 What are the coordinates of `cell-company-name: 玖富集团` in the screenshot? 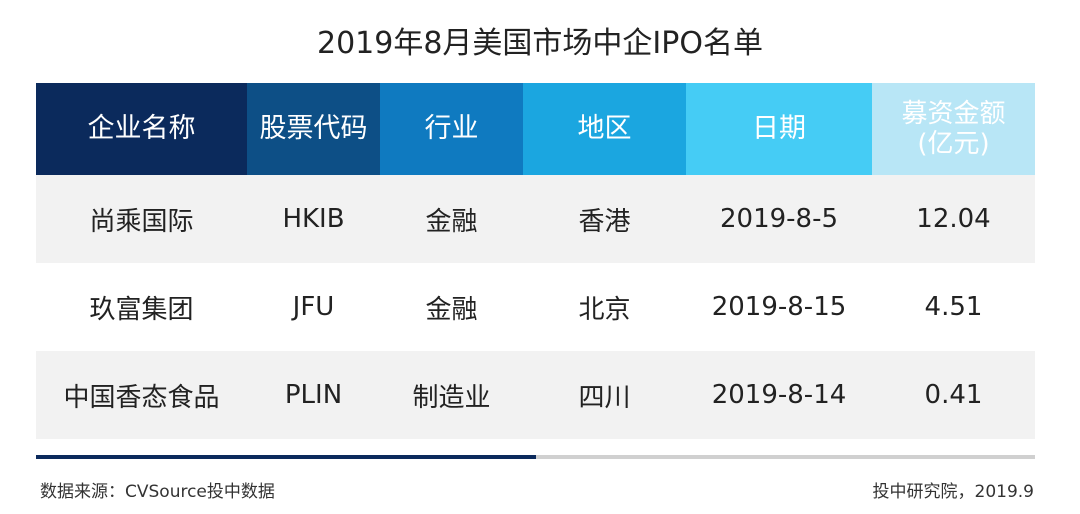 It's located at (141, 309).